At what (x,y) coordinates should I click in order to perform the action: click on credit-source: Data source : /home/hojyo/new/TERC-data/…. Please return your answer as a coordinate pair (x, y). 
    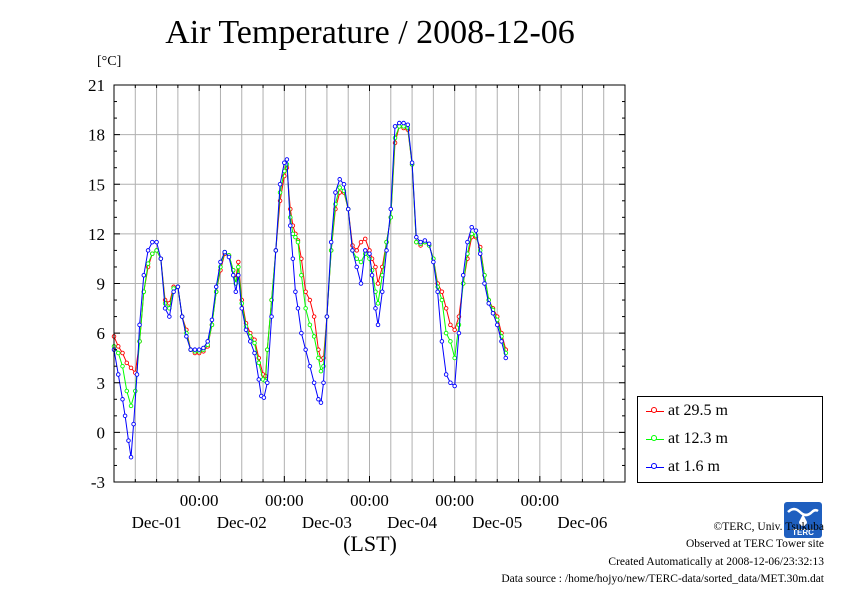
    Looking at the image, I should click on (662, 579).